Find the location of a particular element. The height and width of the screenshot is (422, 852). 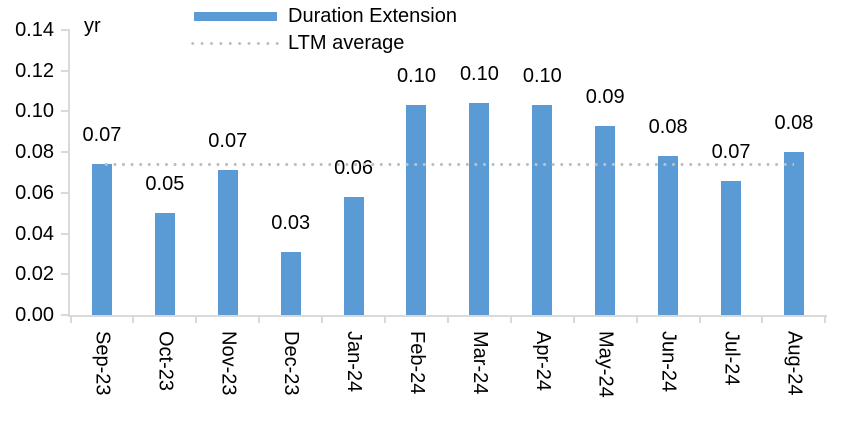

legend: Duration Extension LTM average is located at coordinates (353, 30).